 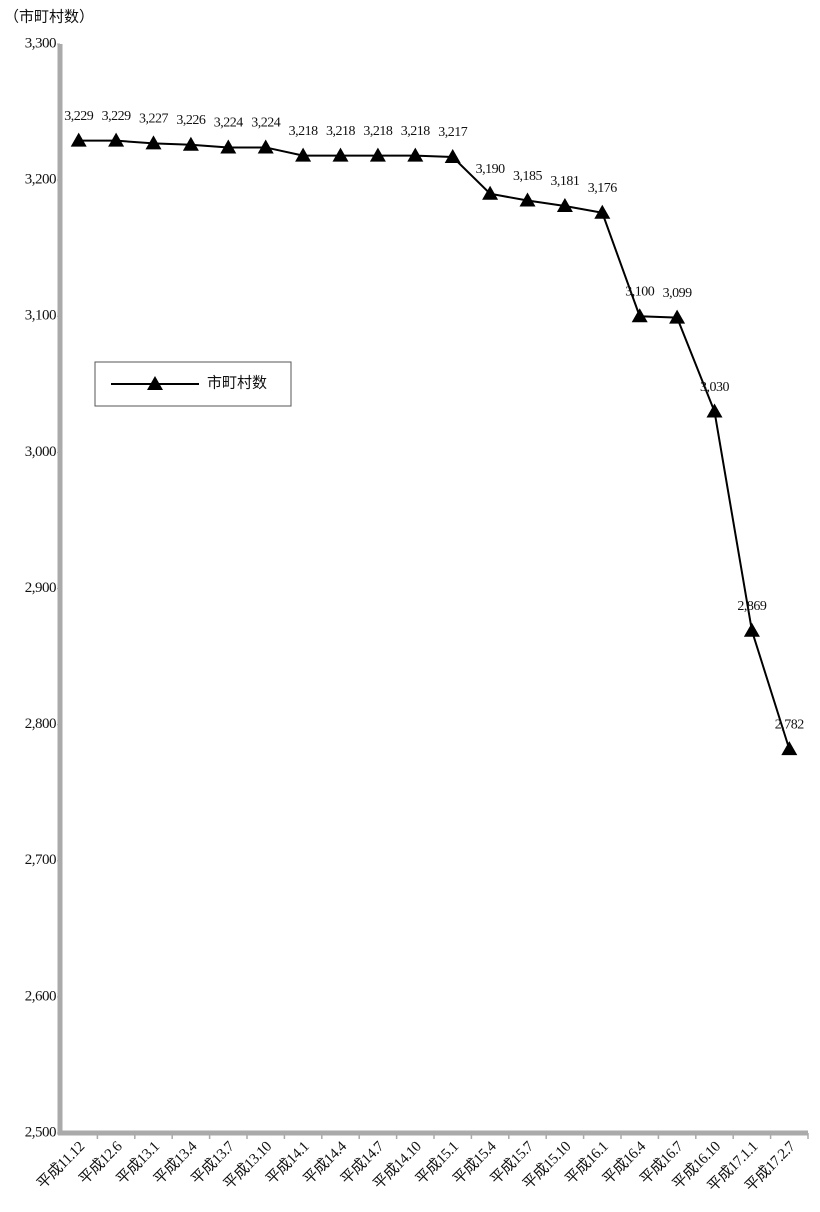 I want to click on y-tick-label: 3,200, so click(x=40, y=180).